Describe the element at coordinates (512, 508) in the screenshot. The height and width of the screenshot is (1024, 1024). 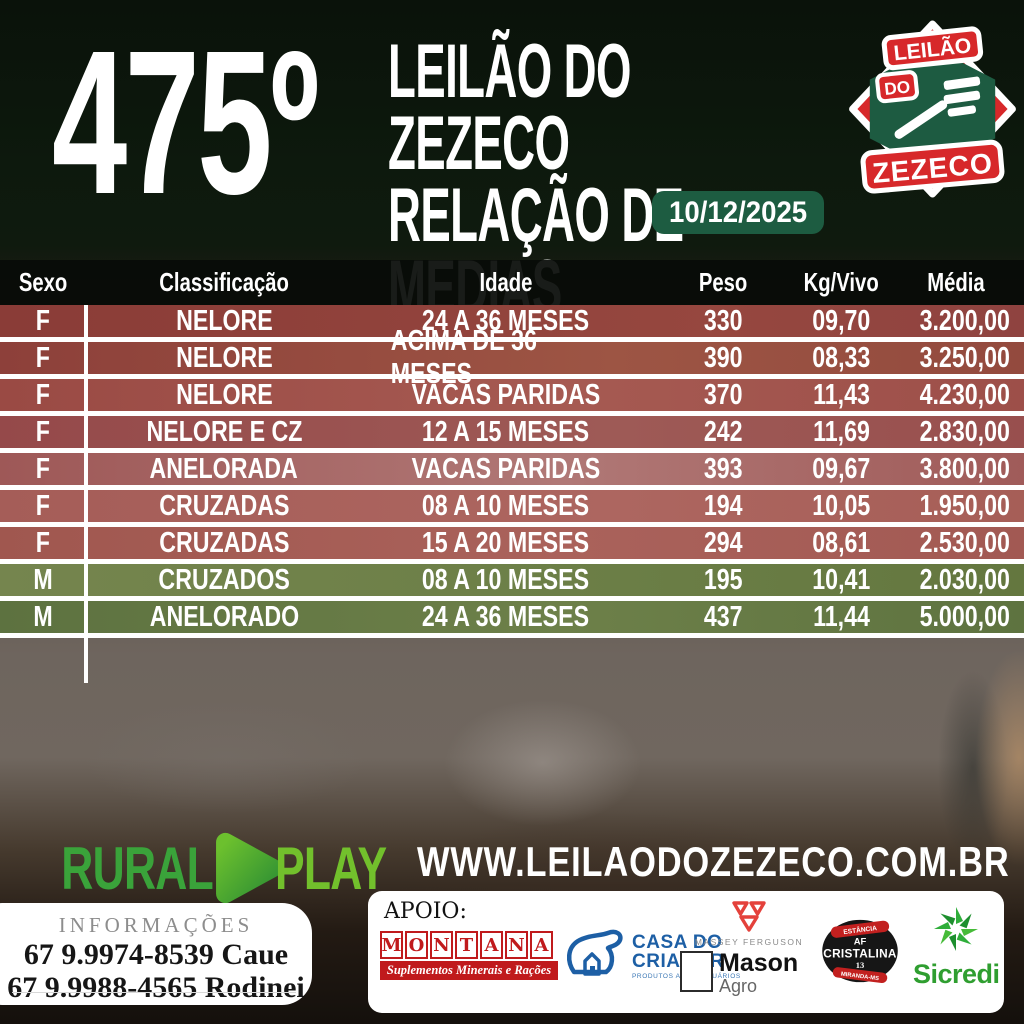
I see `table-row: F CRUZADAS 08 A 10 MESES 194 10,05 1.950,00` at that location.